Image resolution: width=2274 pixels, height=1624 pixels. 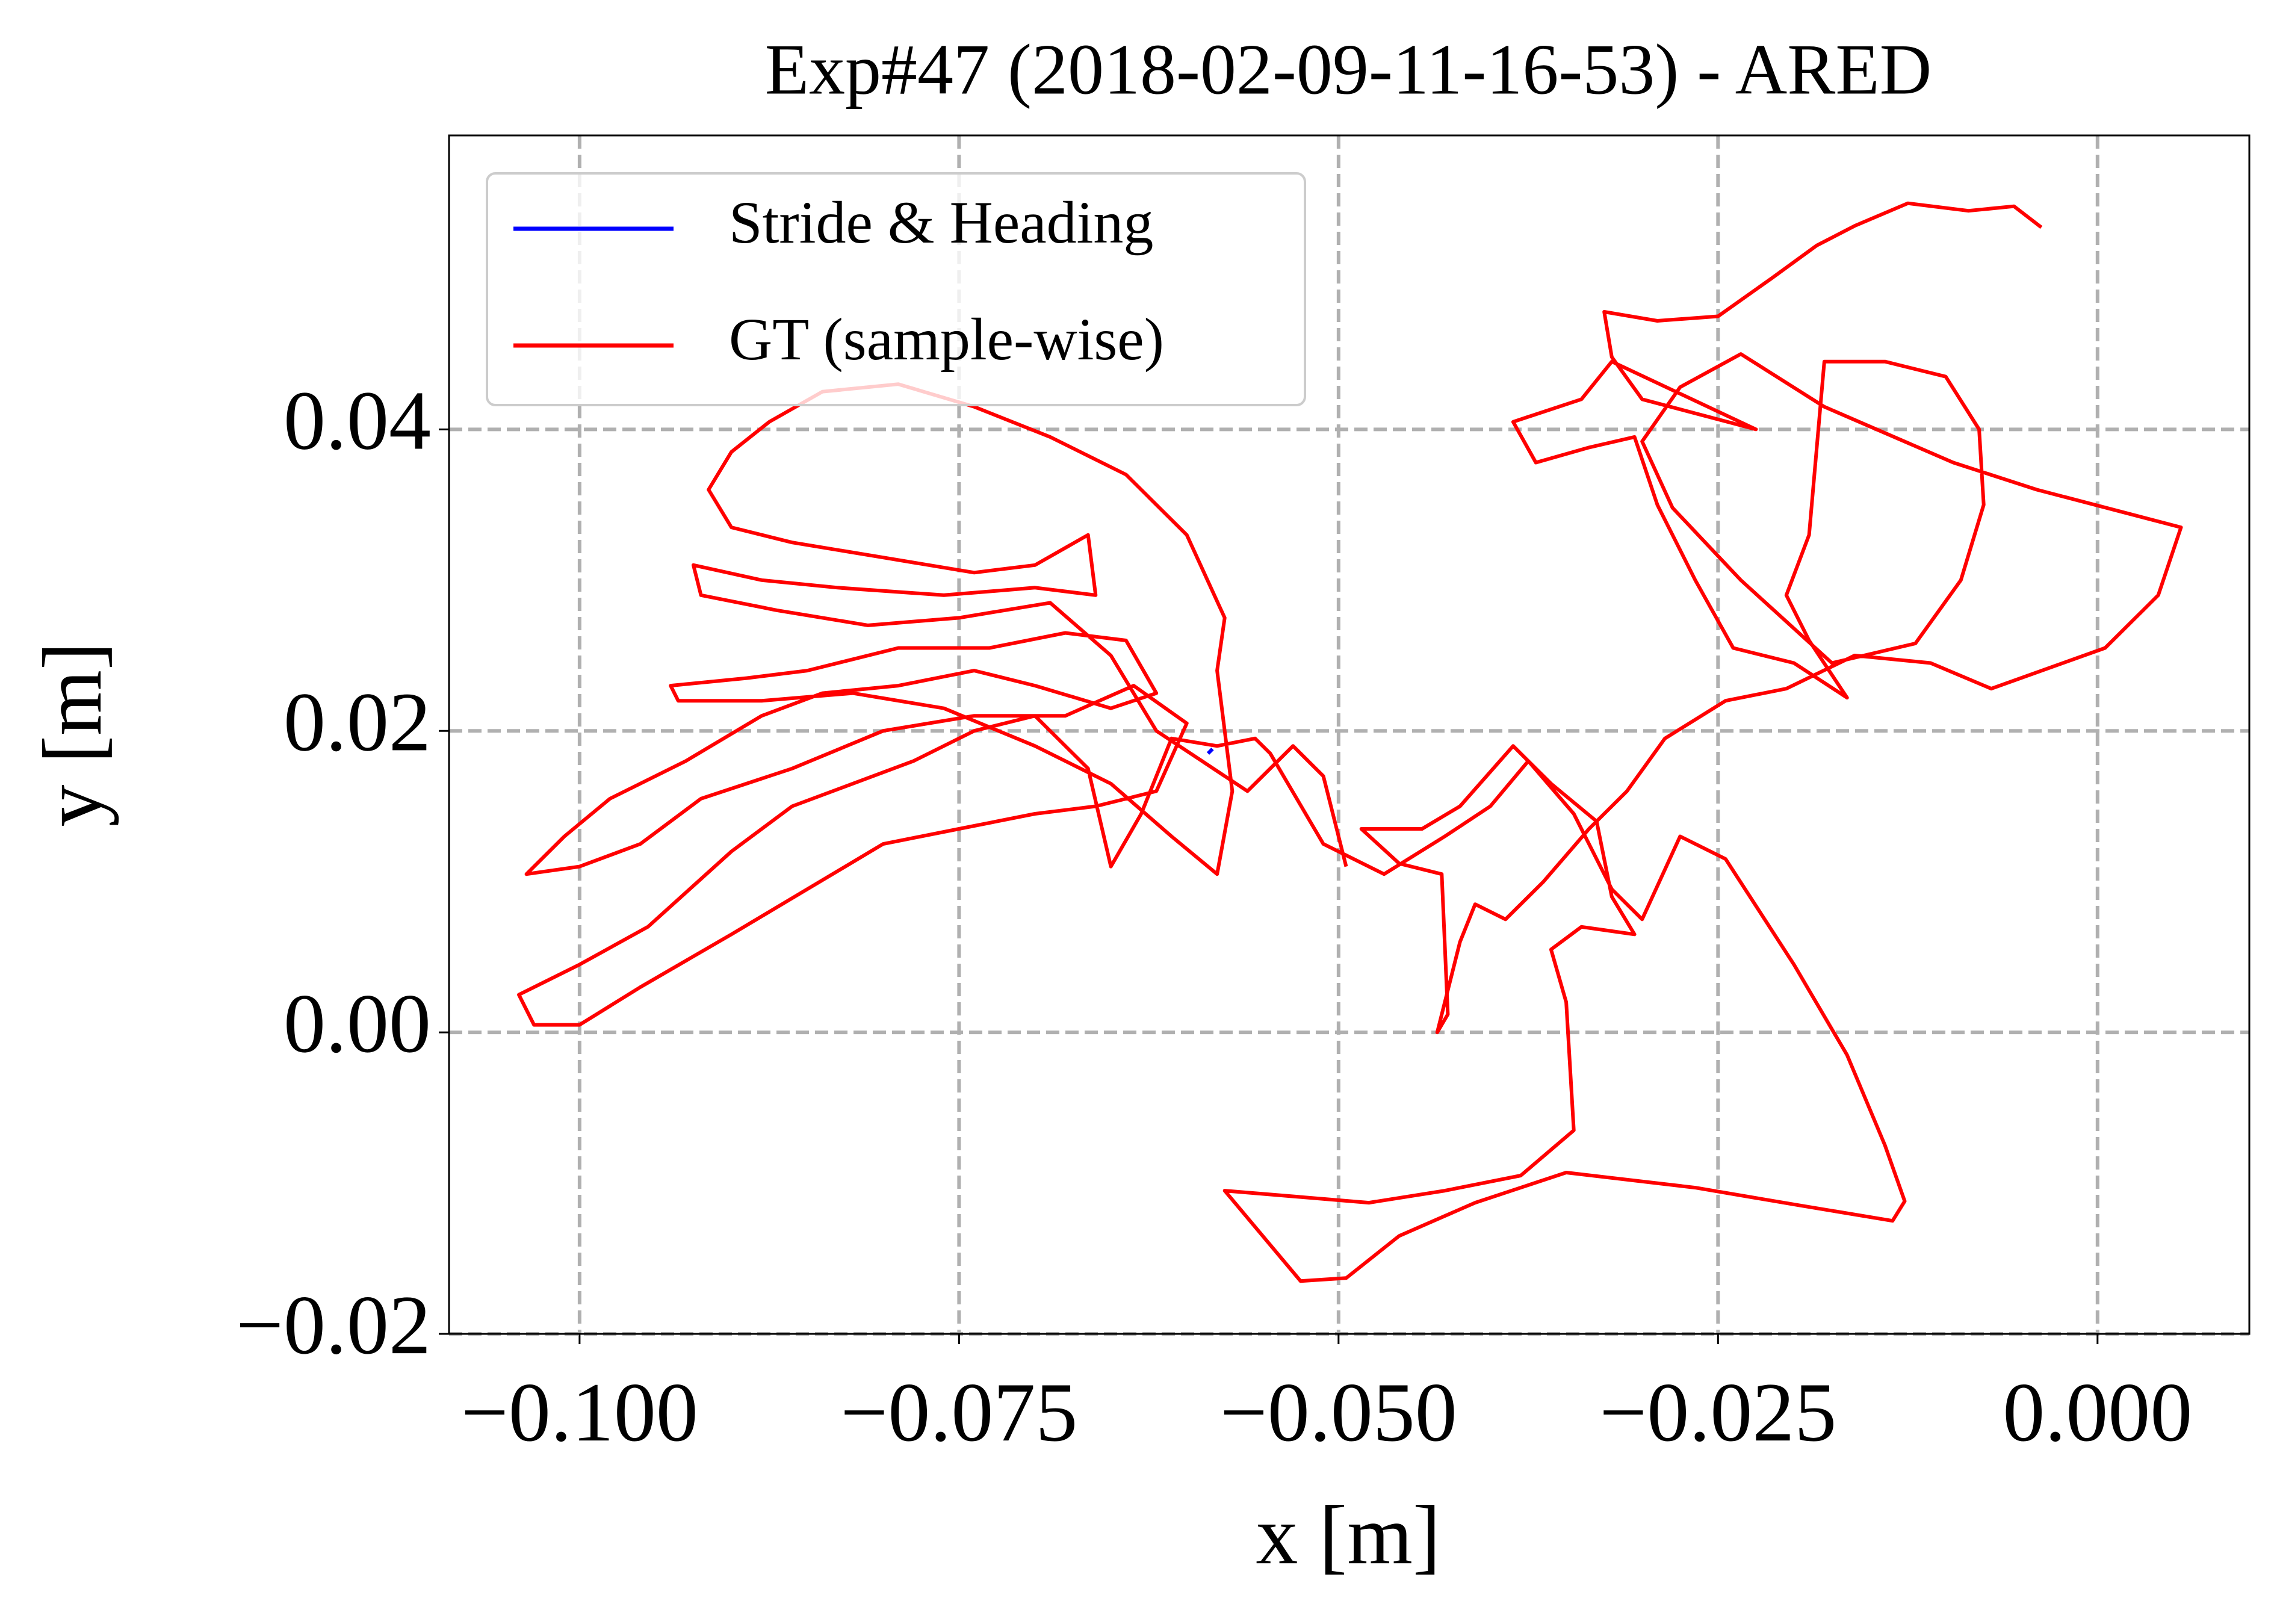 What do you see at coordinates (1717, 1412) in the screenshot?
I see `x-tick-label: −0.025` at bounding box center [1717, 1412].